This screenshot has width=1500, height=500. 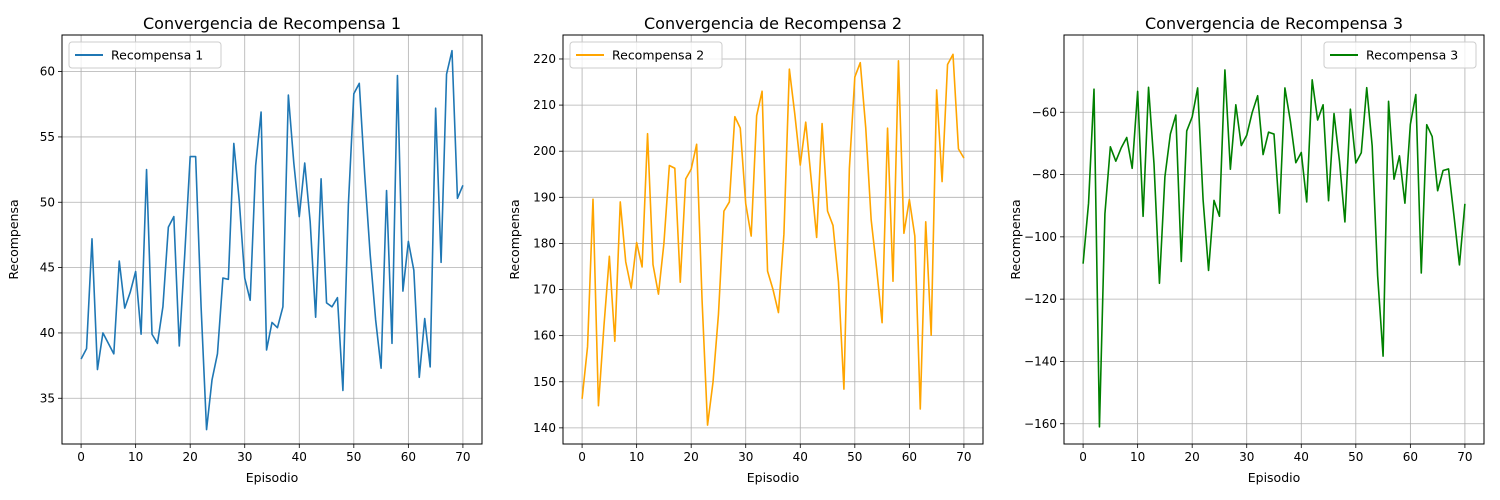 I want to click on y-tick-label: 55, so click(x=47, y=137).